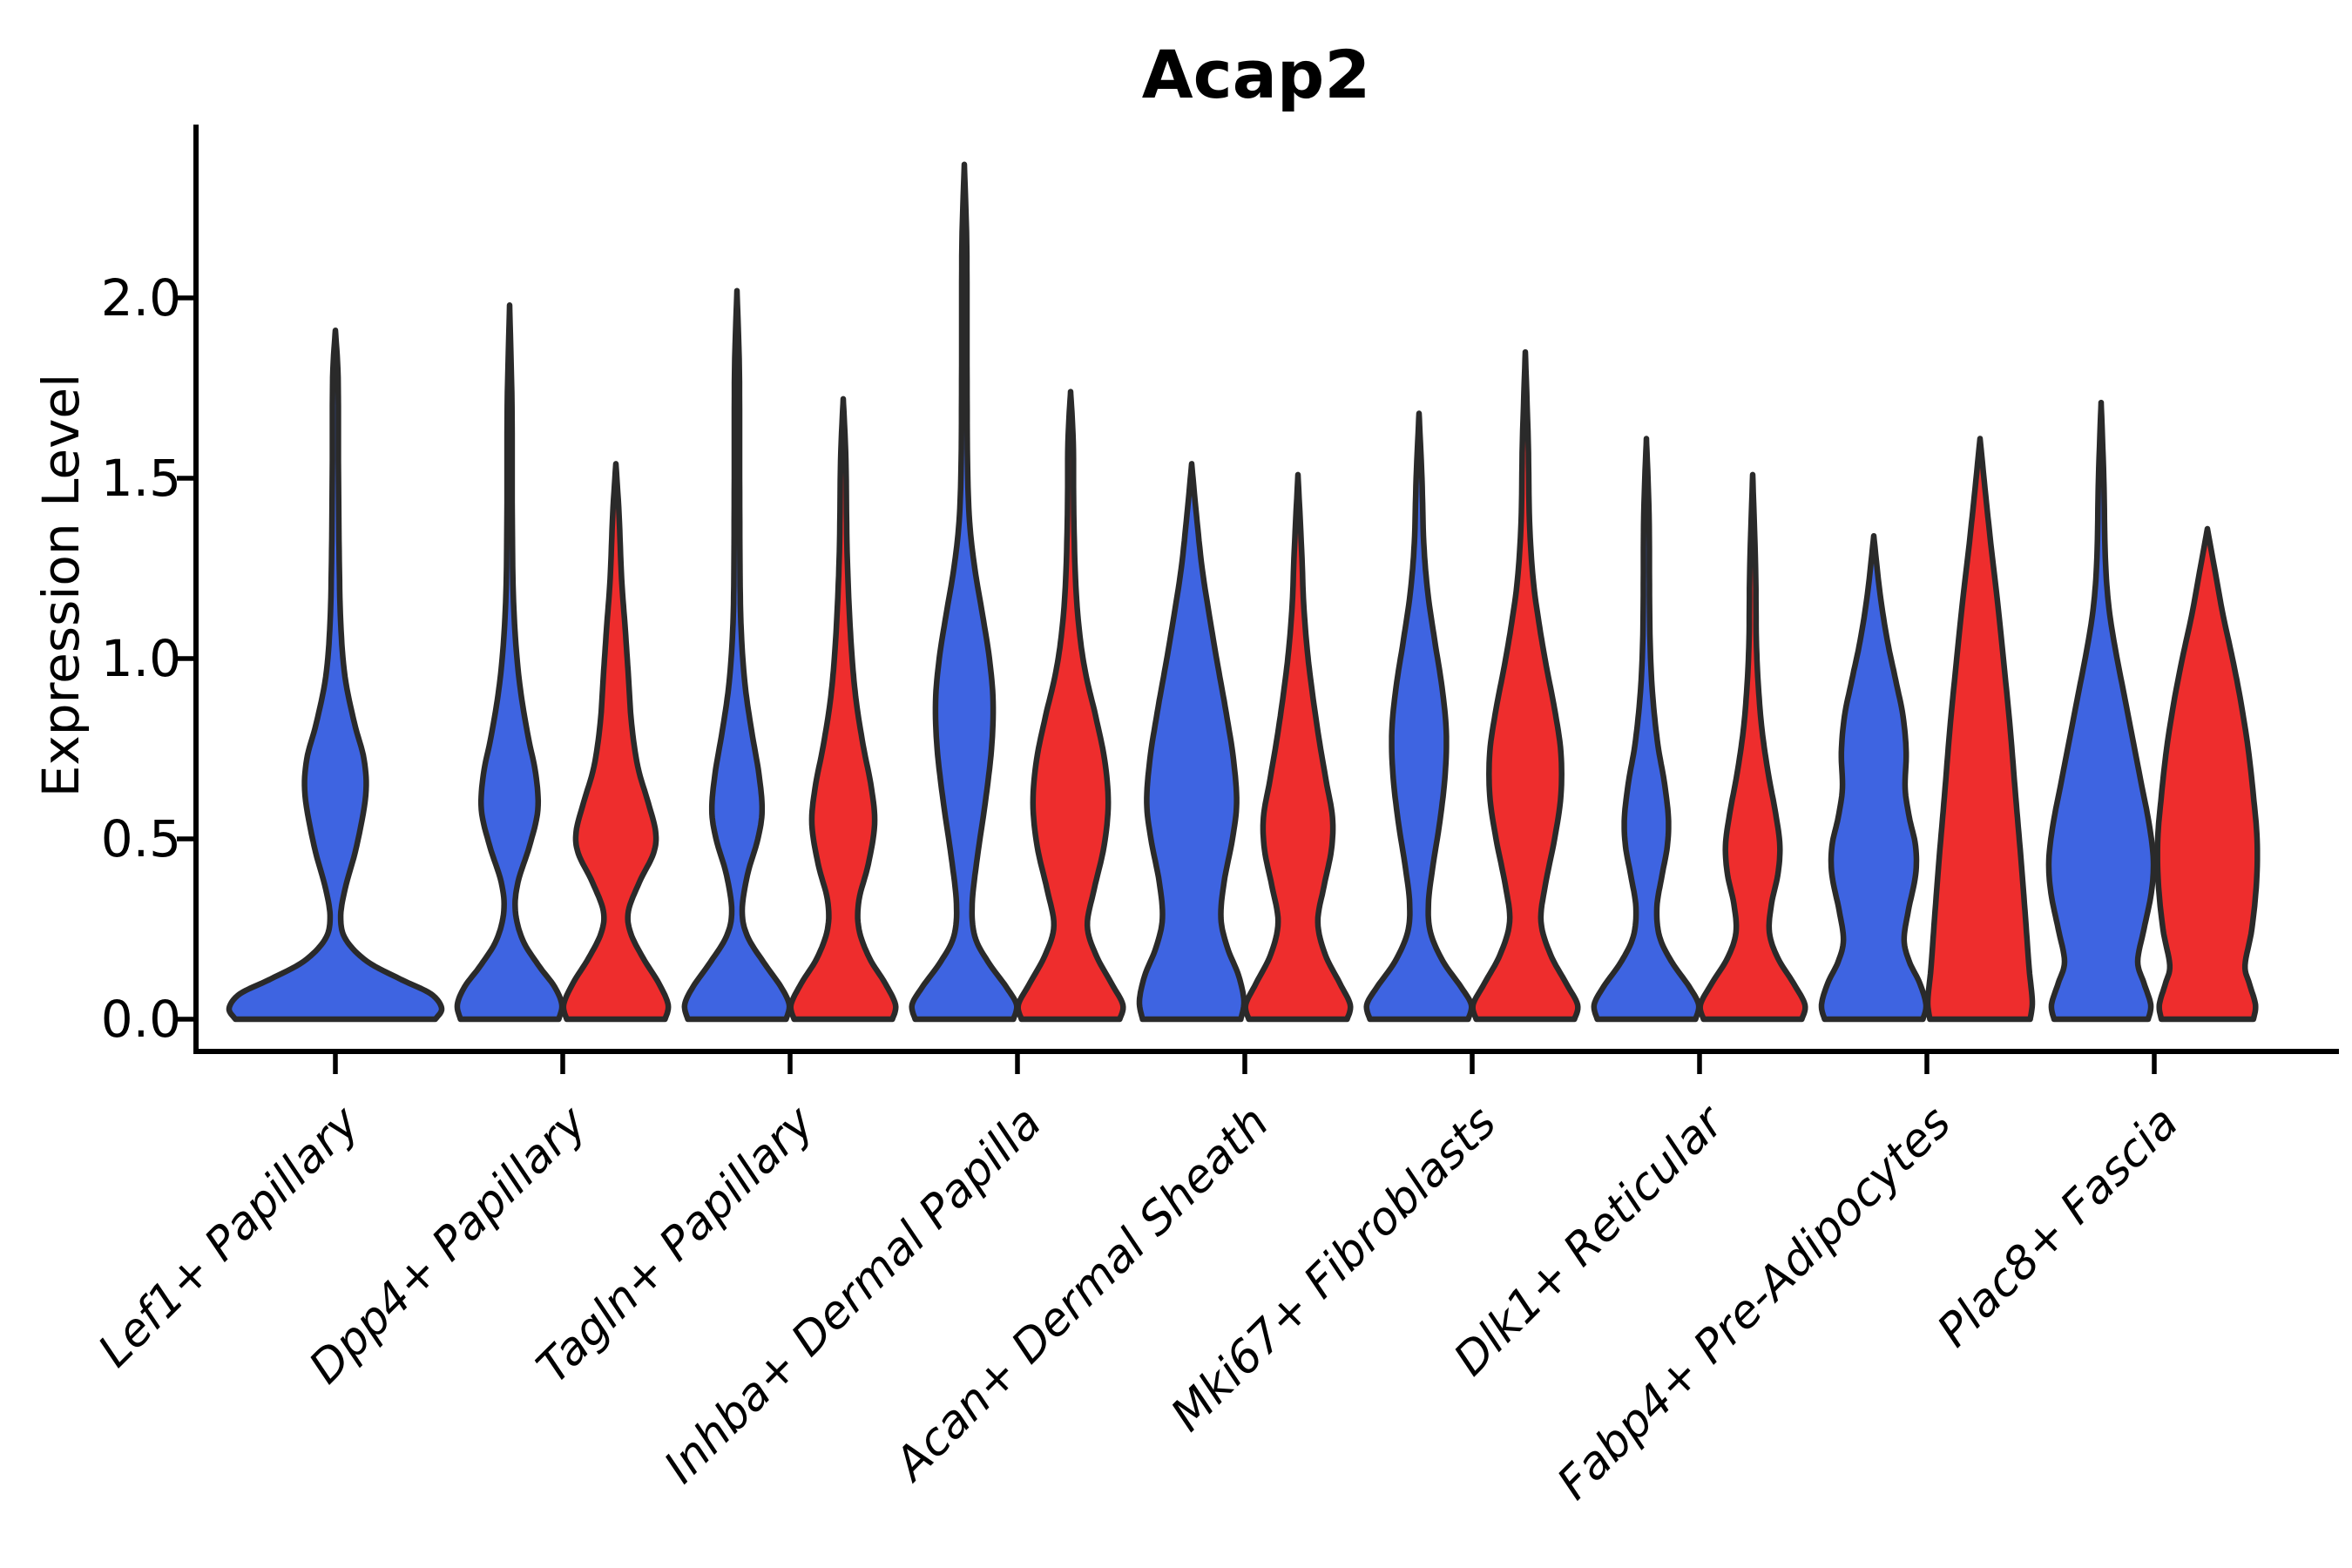 This screenshot has width=2352, height=1568. What do you see at coordinates (965, 592) in the screenshot?
I see `violin-blue-inhba-dermal-papilla` at bounding box center [965, 592].